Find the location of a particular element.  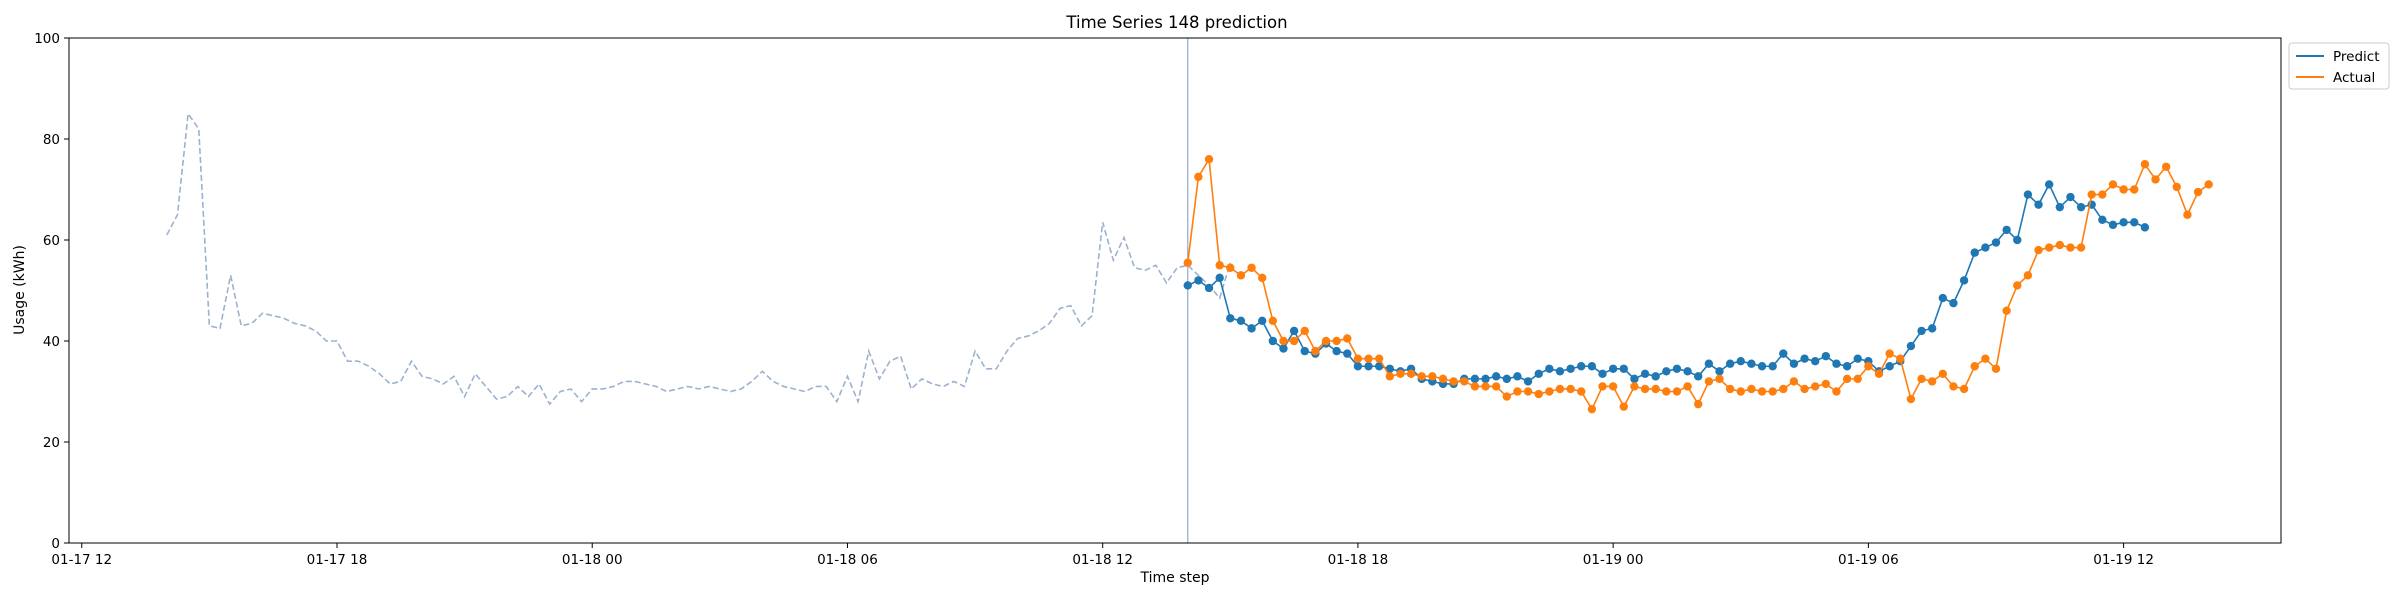

y-tick-label: 60 is located at coordinates (51, 241).